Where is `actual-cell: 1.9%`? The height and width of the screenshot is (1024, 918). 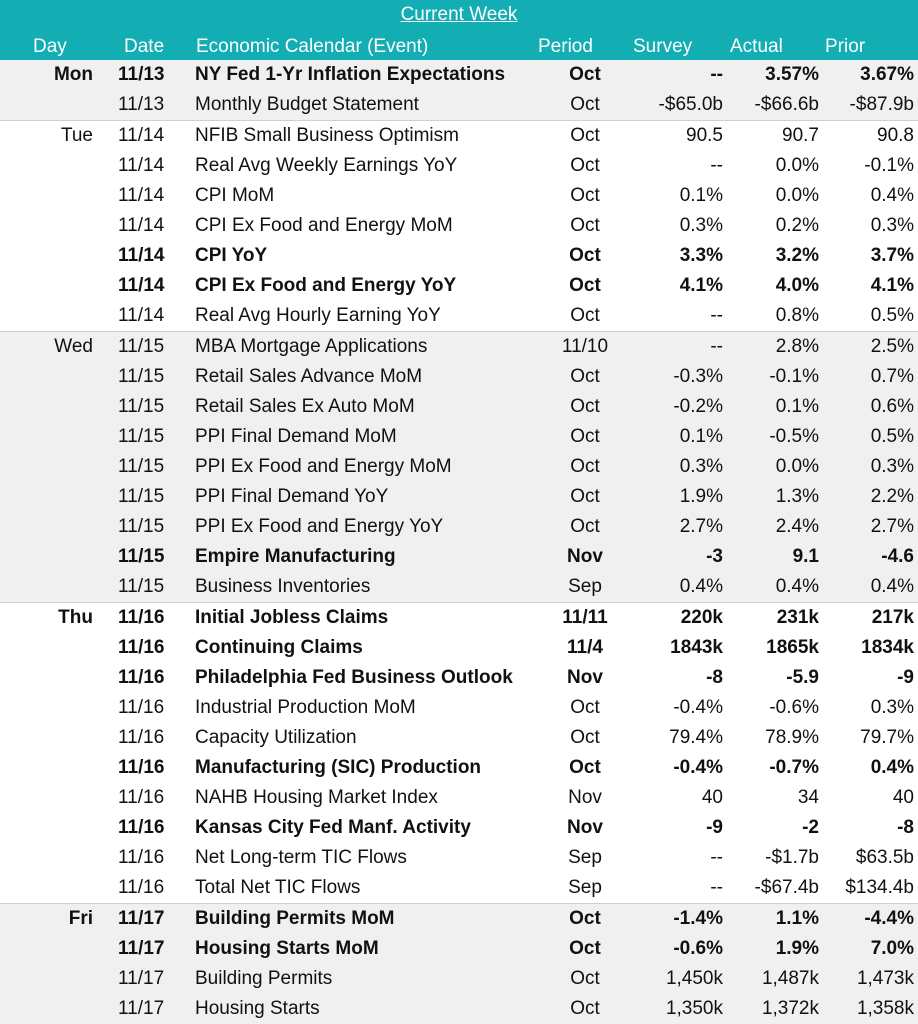
actual-cell: 1.9% is located at coordinates (775, 949).